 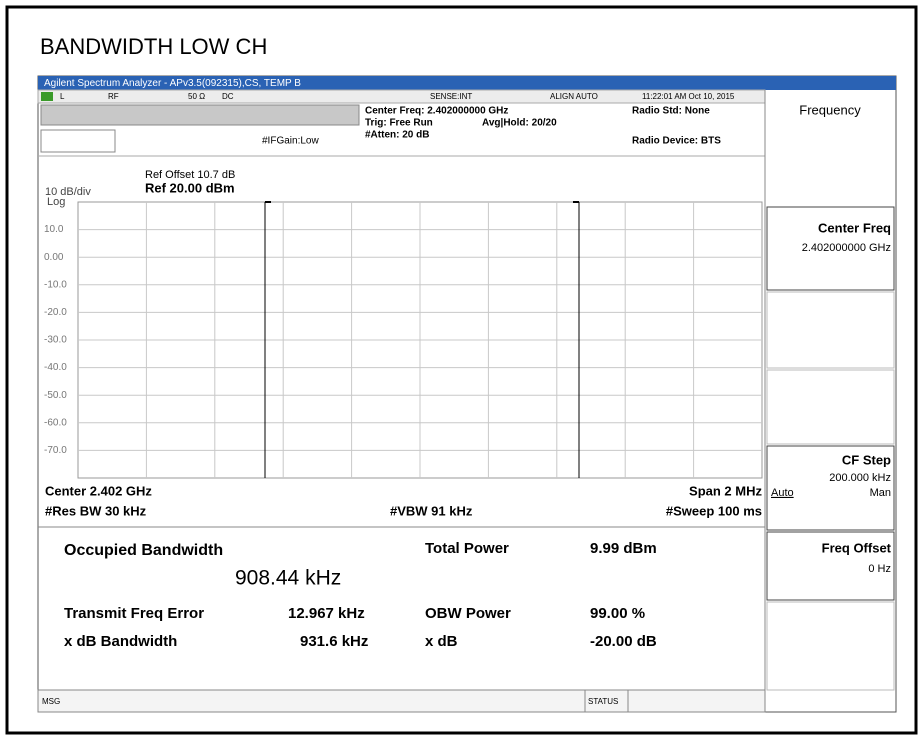 I want to click on ref-offset: Ref Offset 10.7 dB, so click(x=190, y=175).